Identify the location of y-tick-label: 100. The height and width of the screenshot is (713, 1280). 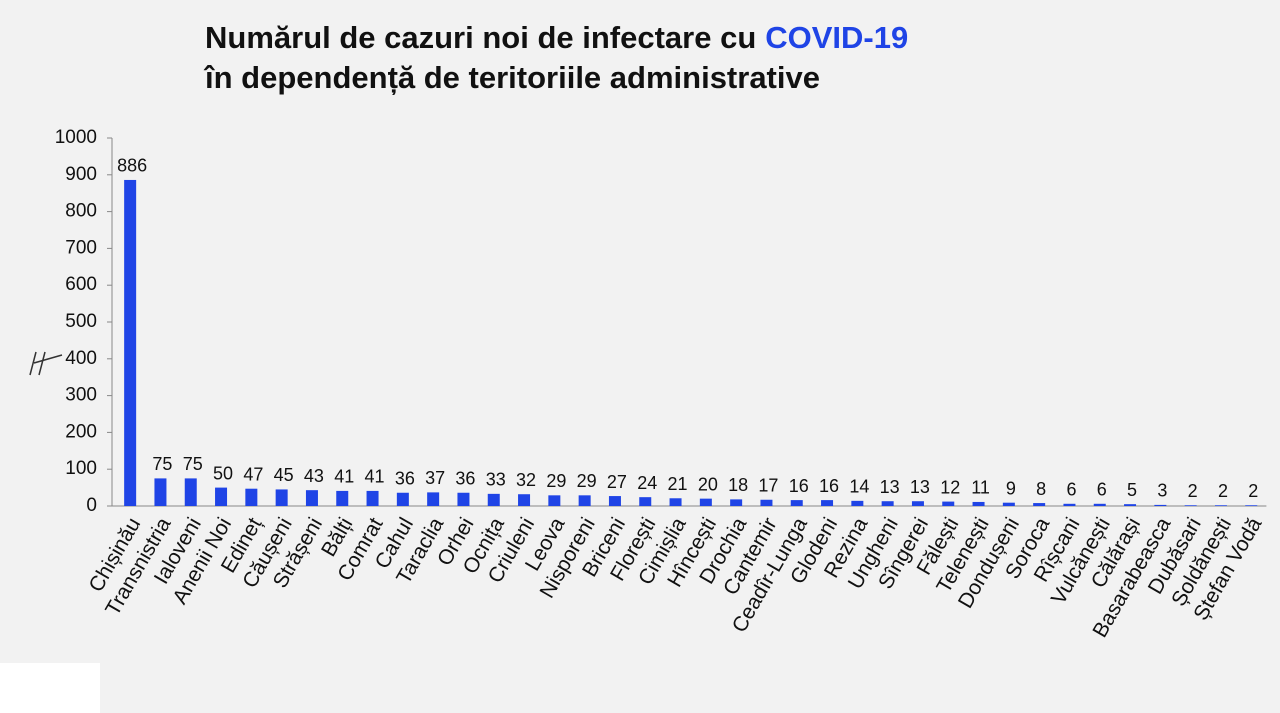
(81, 468).